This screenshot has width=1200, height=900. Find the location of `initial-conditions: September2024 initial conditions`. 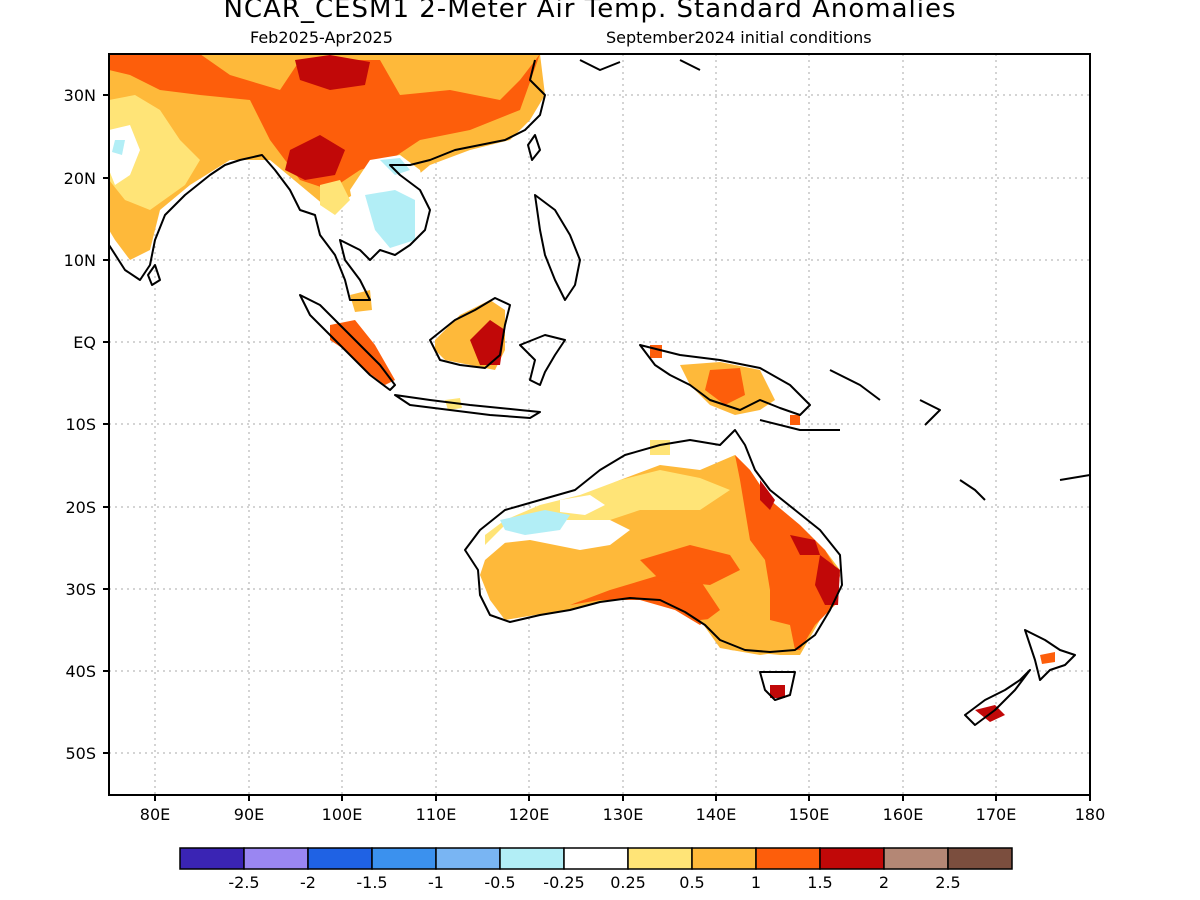

initial-conditions: September2024 initial conditions is located at coordinates (739, 37).